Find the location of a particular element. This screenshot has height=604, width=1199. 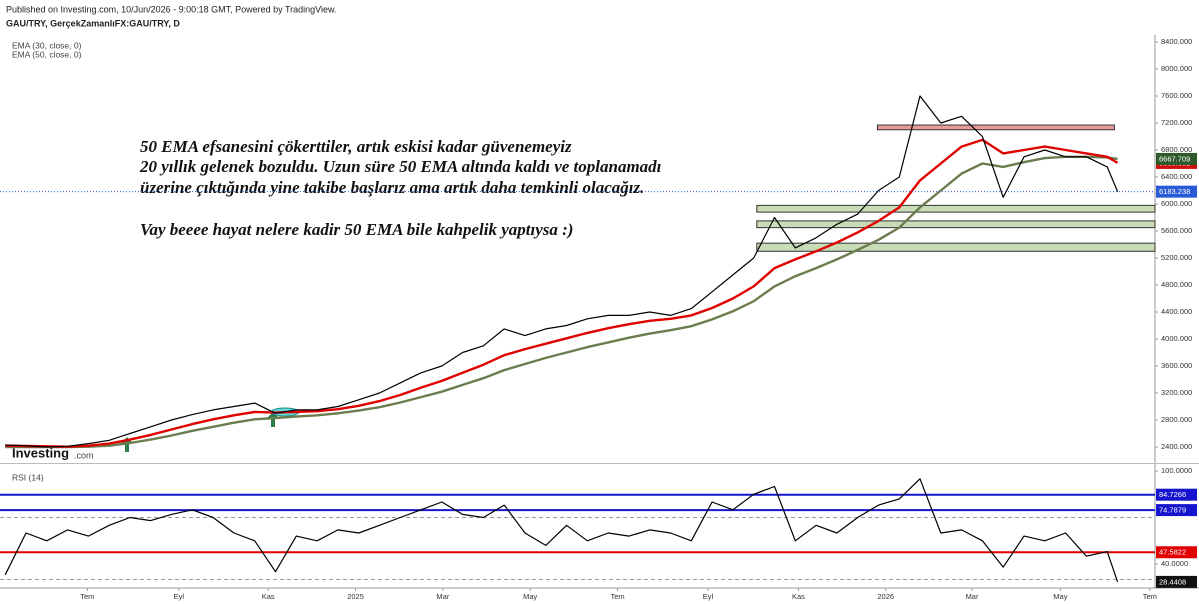

value-label: 28.4408 is located at coordinates (1172, 581).